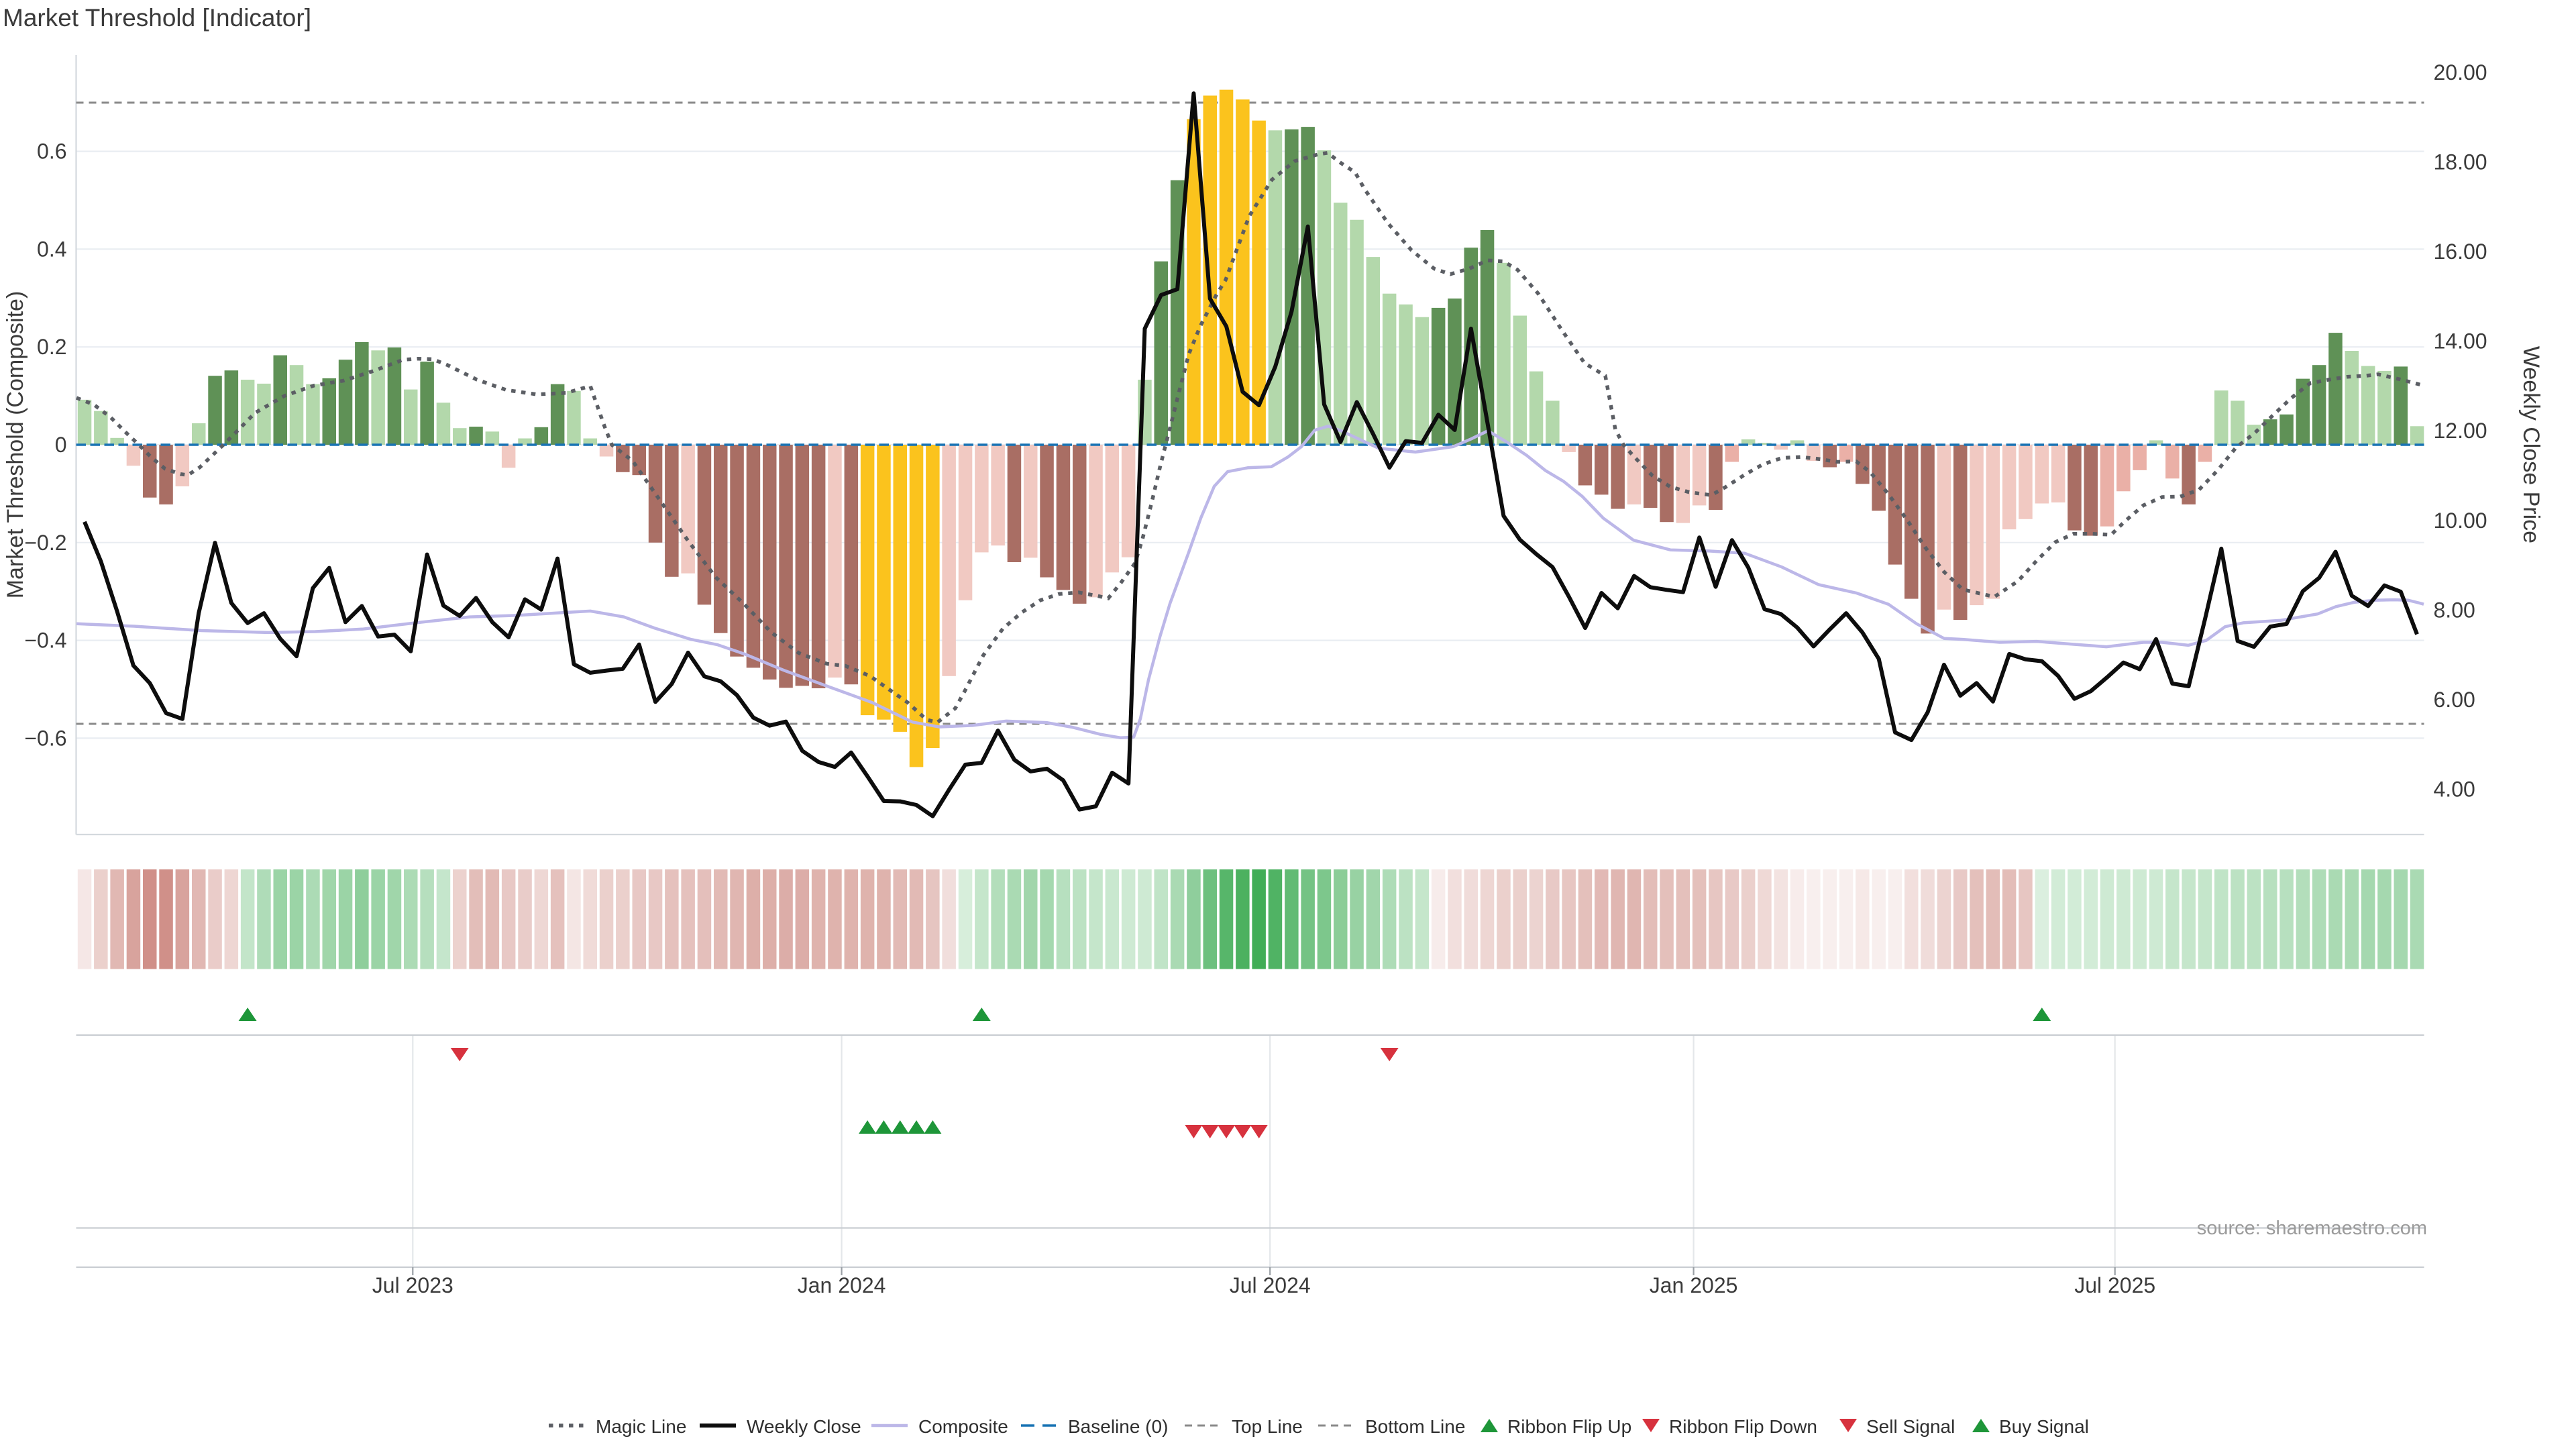  I want to click on svg-text: Weekly Close, so click(804, 1426).